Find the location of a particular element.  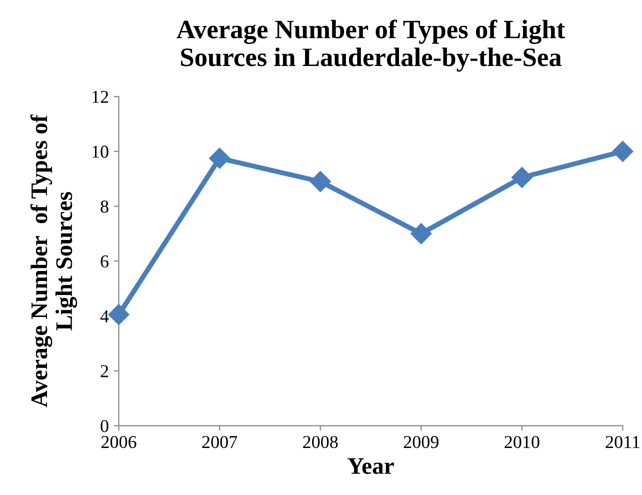

x-tick-label: 2008 is located at coordinates (320, 442).